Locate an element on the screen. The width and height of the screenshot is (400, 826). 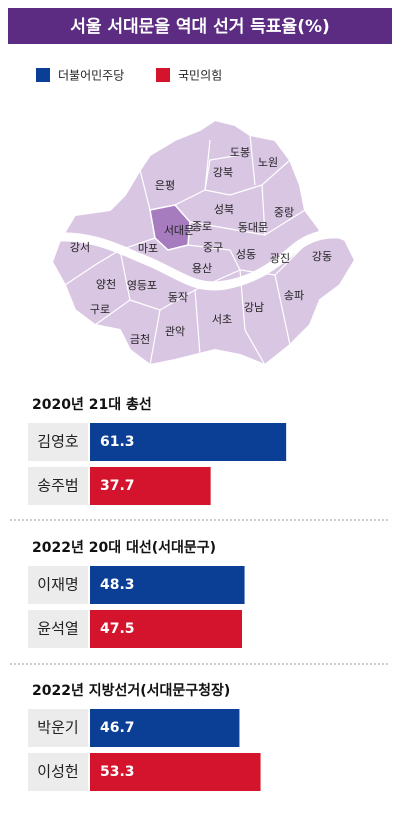
title: 서울 서대문을 역대 선거 득표율(%) is located at coordinates (200, 27).